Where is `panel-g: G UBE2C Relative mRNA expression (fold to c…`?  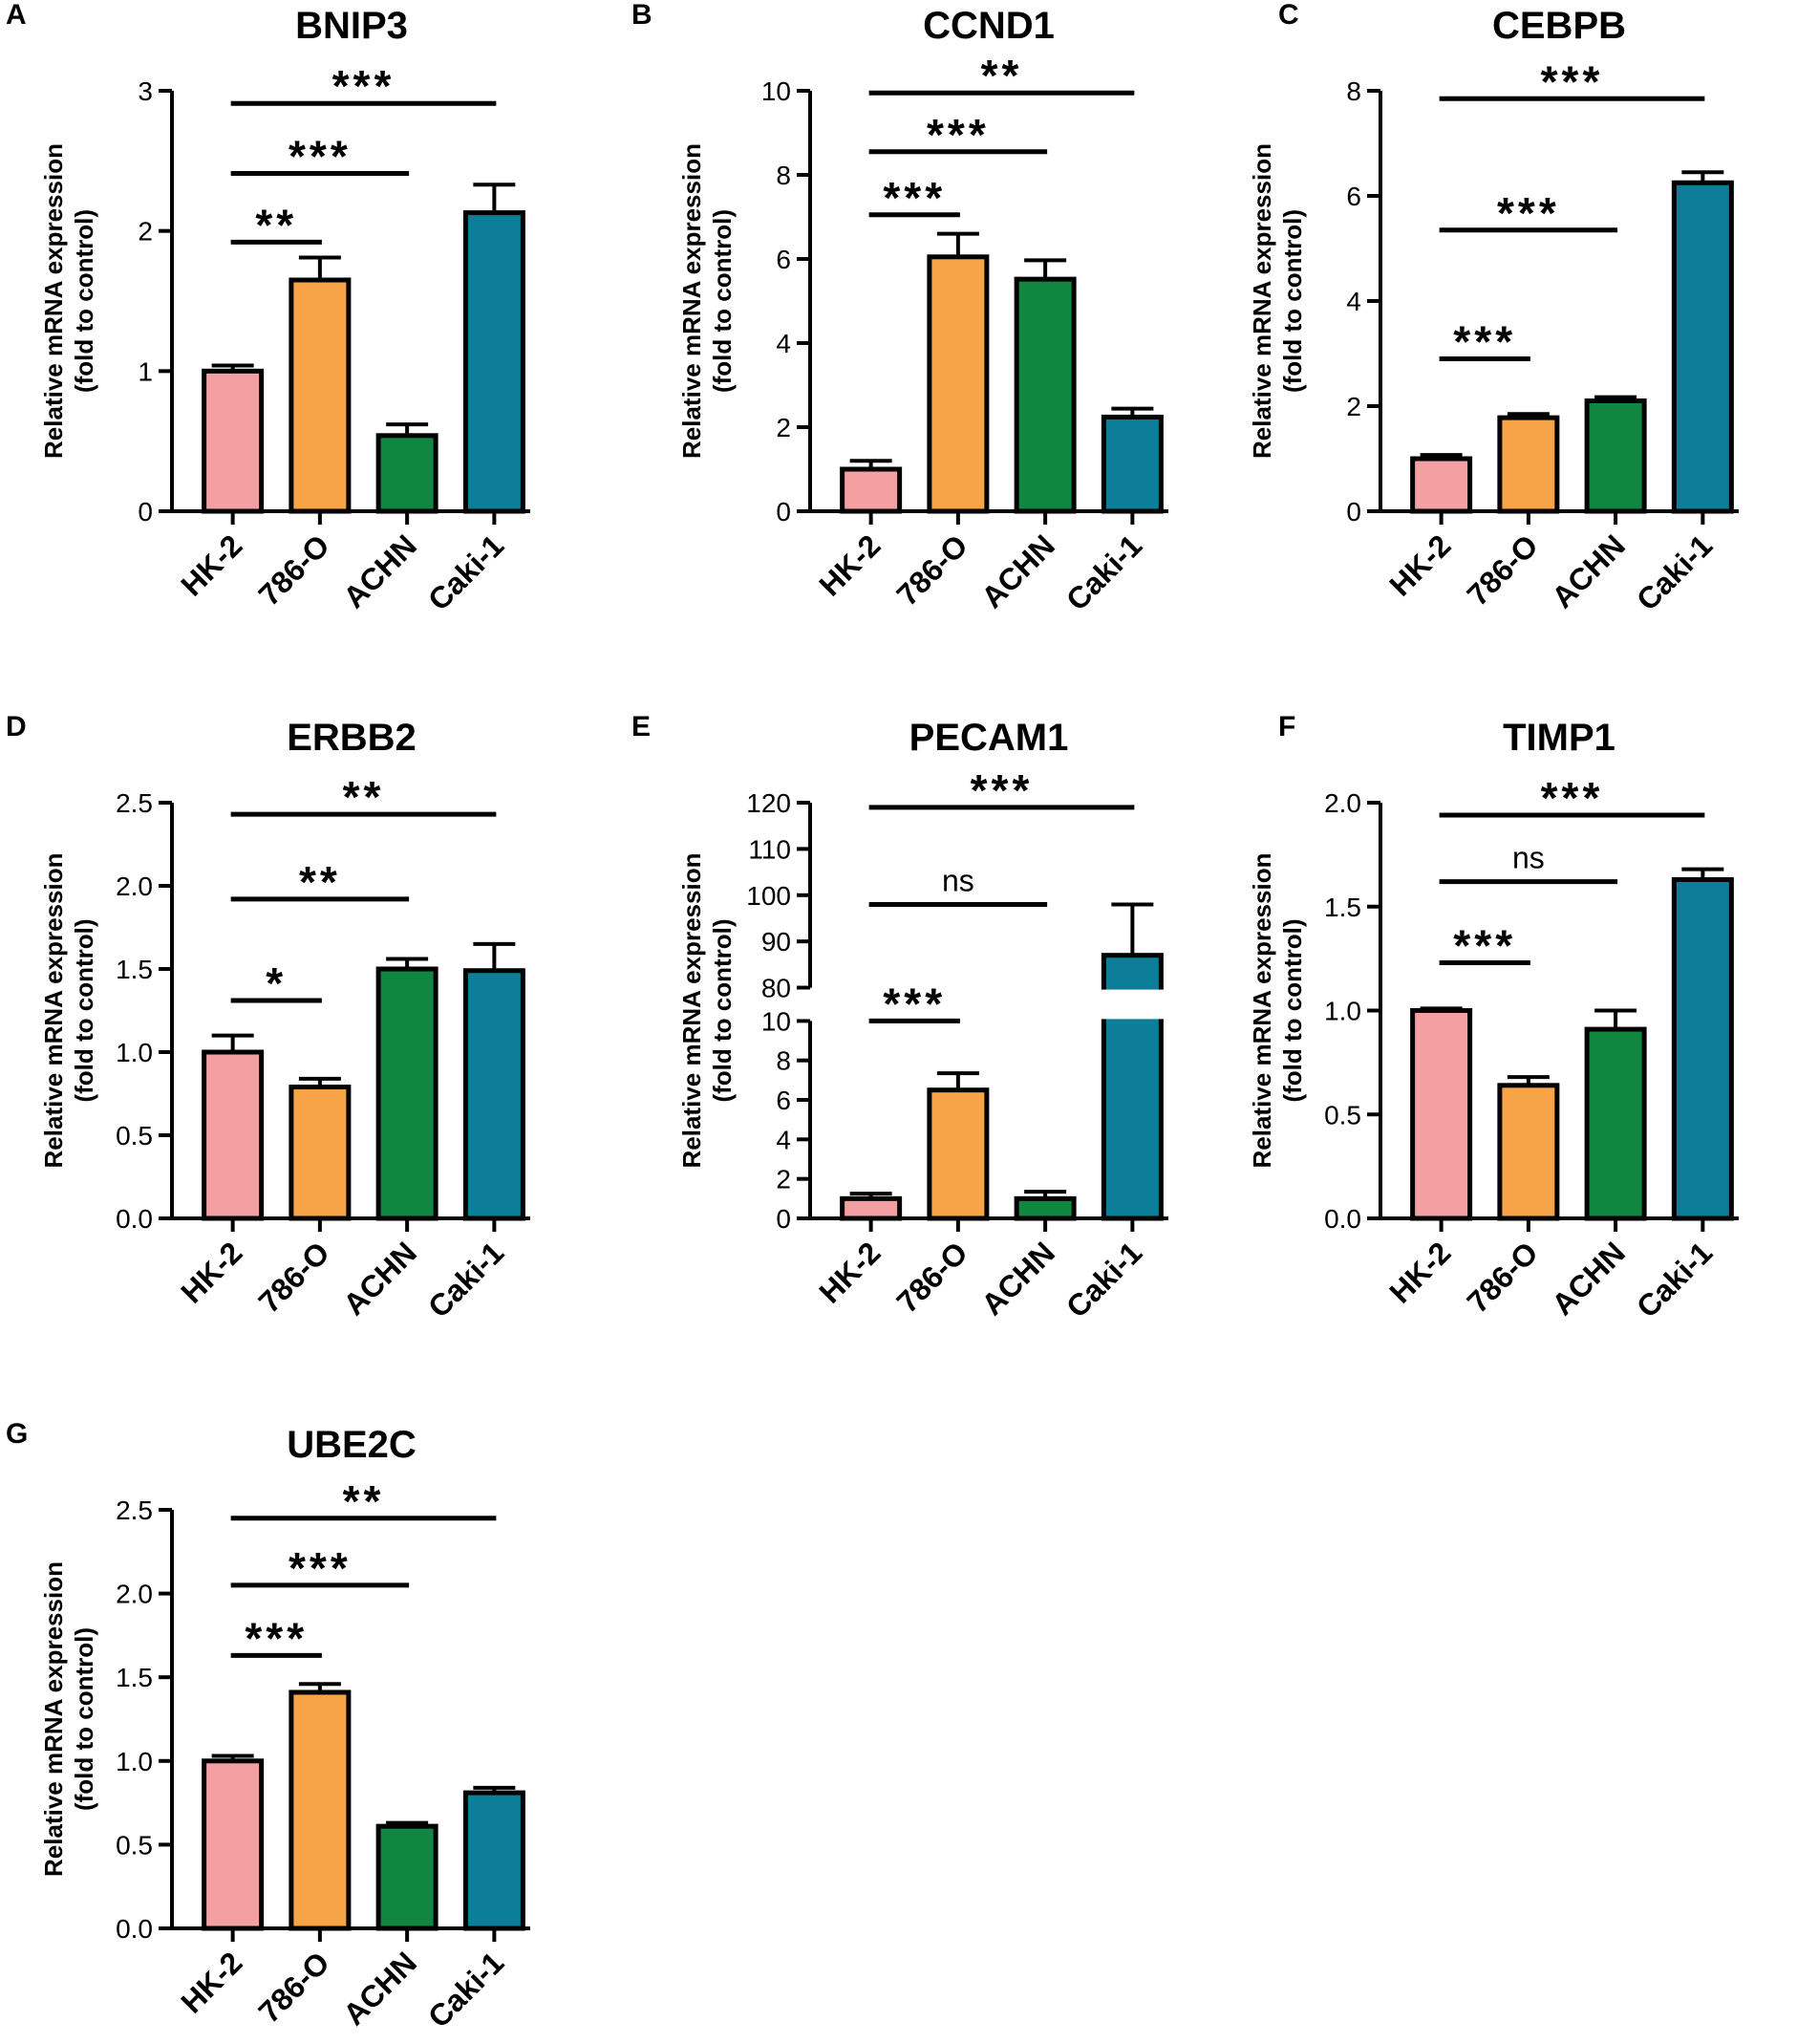
panel-g: G UBE2C Relative mRNA expression (fold to c… is located at coordinates (268, 1726).